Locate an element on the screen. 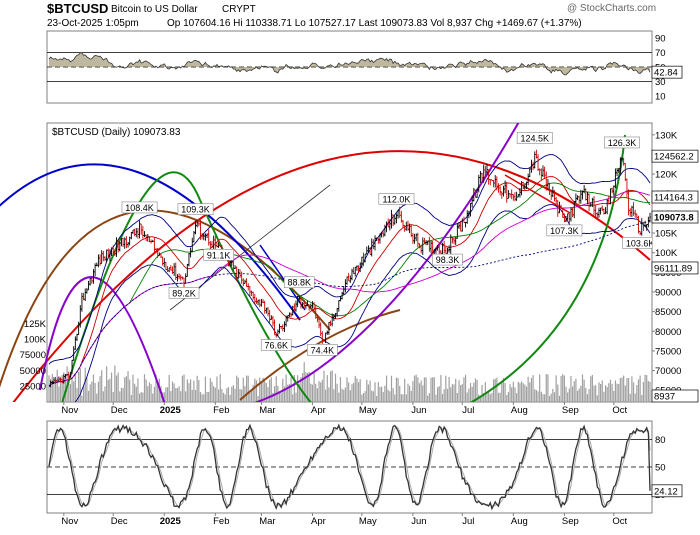 This screenshot has height=535, width=700. x-tick-label: Nov is located at coordinates (69, 410).